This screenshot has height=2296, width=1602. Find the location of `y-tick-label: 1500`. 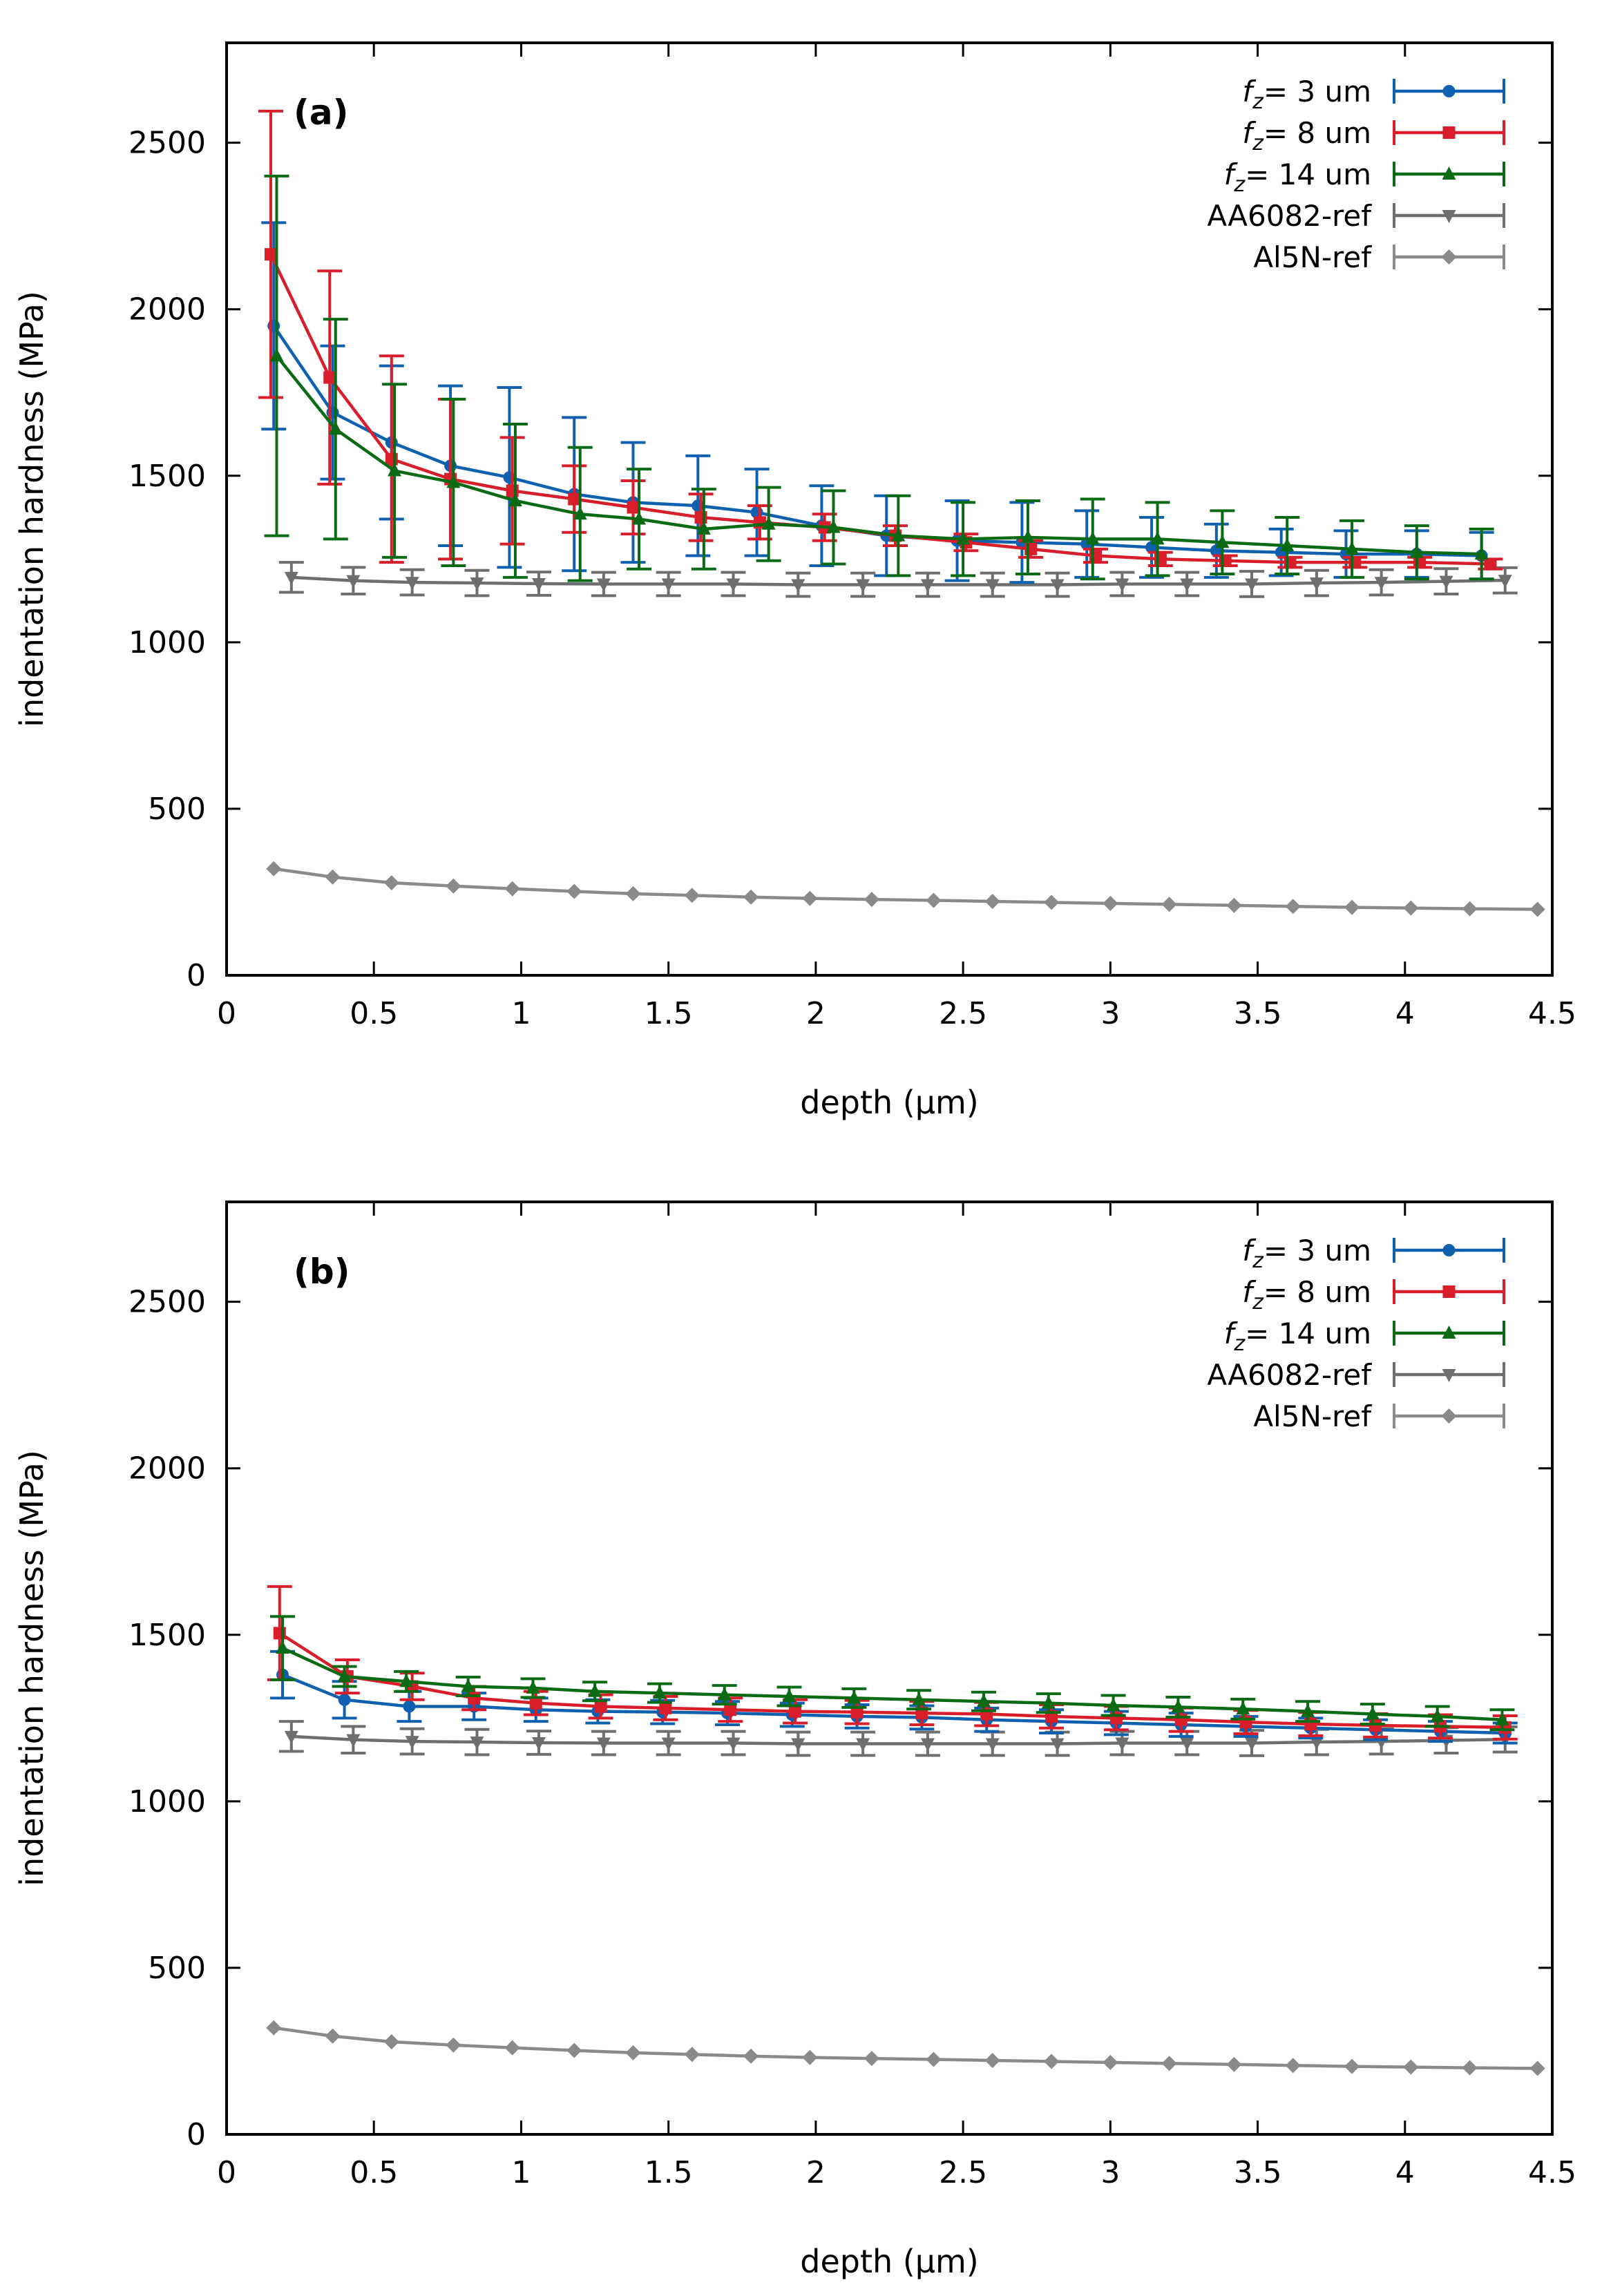

y-tick-label: 1500 is located at coordinates (167, 476).